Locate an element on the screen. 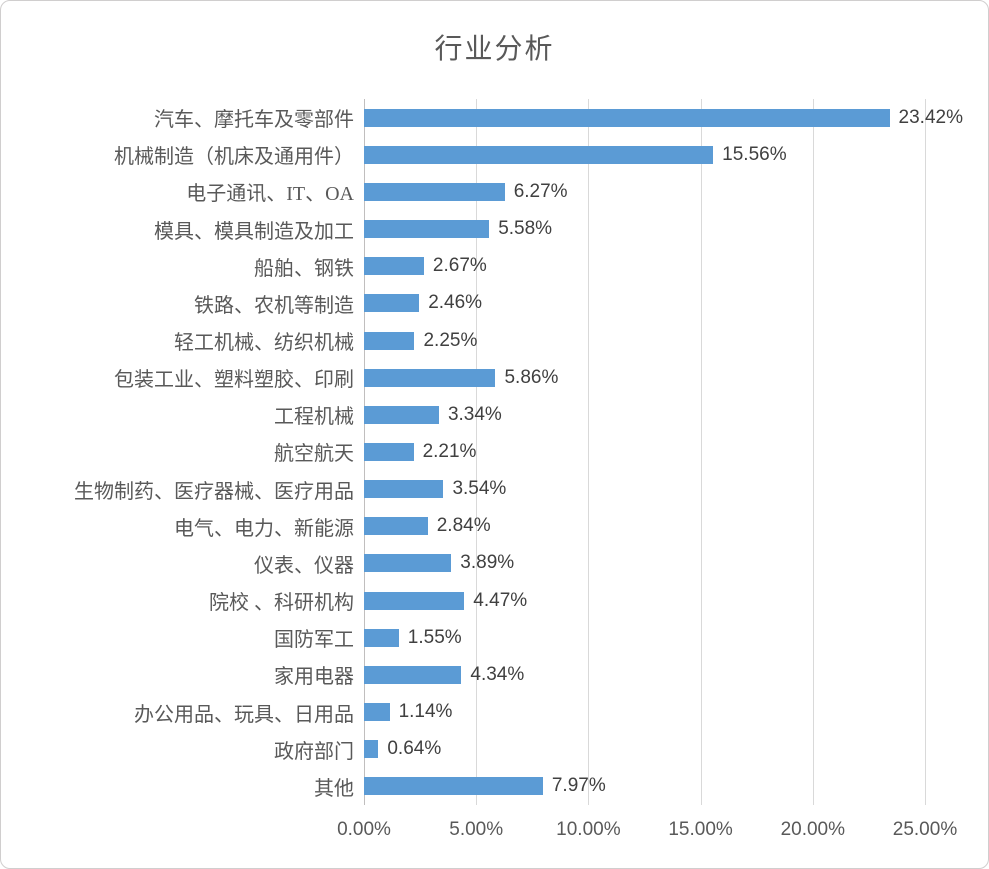 The width and height of the screenshot is (989, 869). category-label: 机械制造（机床及通用件） is located at coordinates (234, 157).